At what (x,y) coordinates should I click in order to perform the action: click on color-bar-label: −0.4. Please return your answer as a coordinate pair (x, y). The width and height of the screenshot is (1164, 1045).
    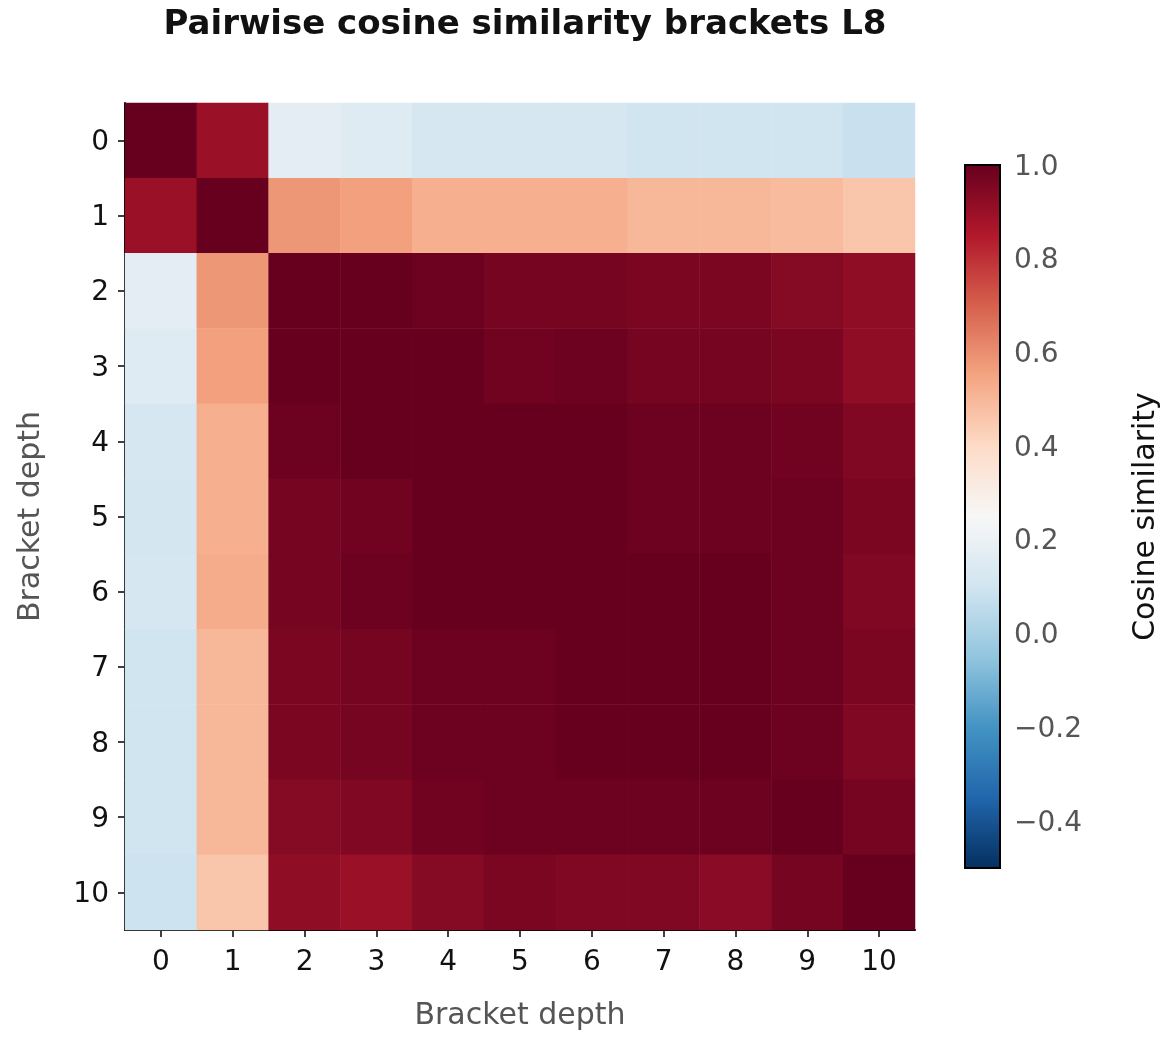
    Looking at the image, I should click on (1048, 821).